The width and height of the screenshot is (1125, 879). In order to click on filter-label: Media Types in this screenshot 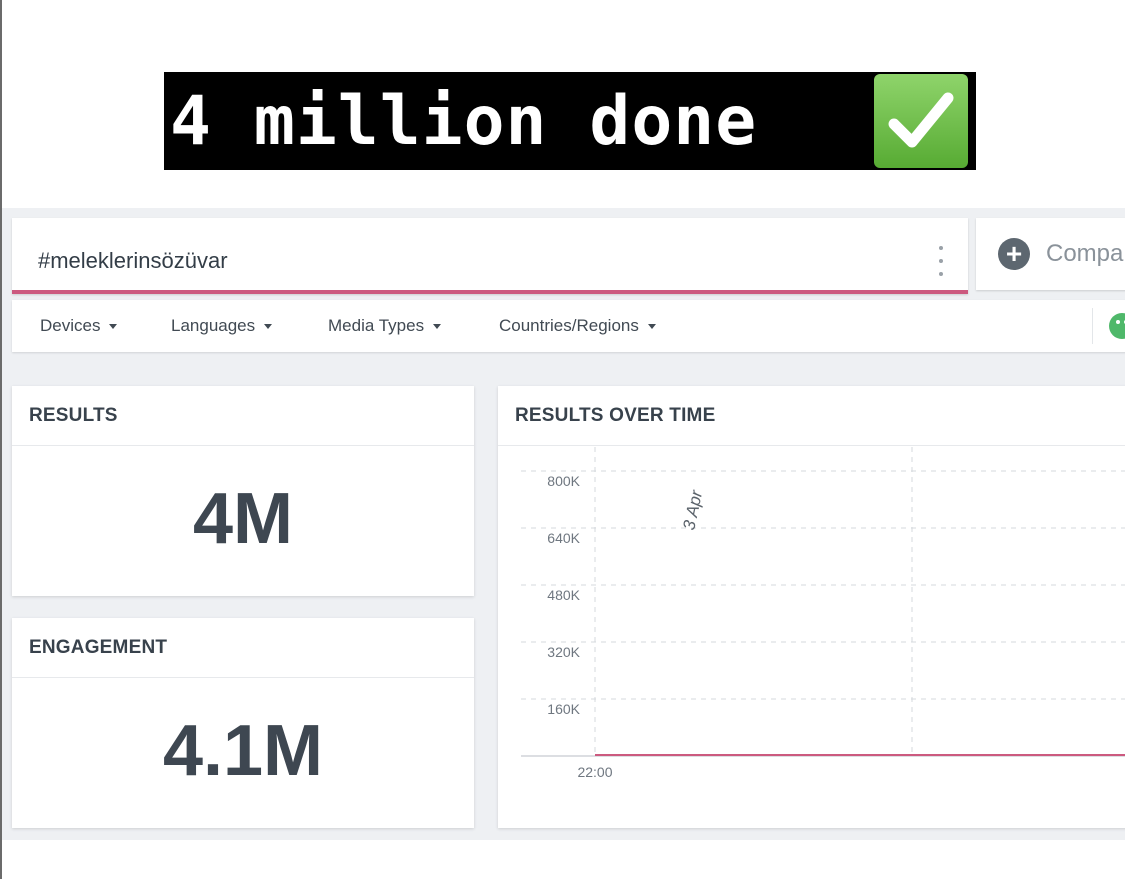, I will do `click(376, 325)`.